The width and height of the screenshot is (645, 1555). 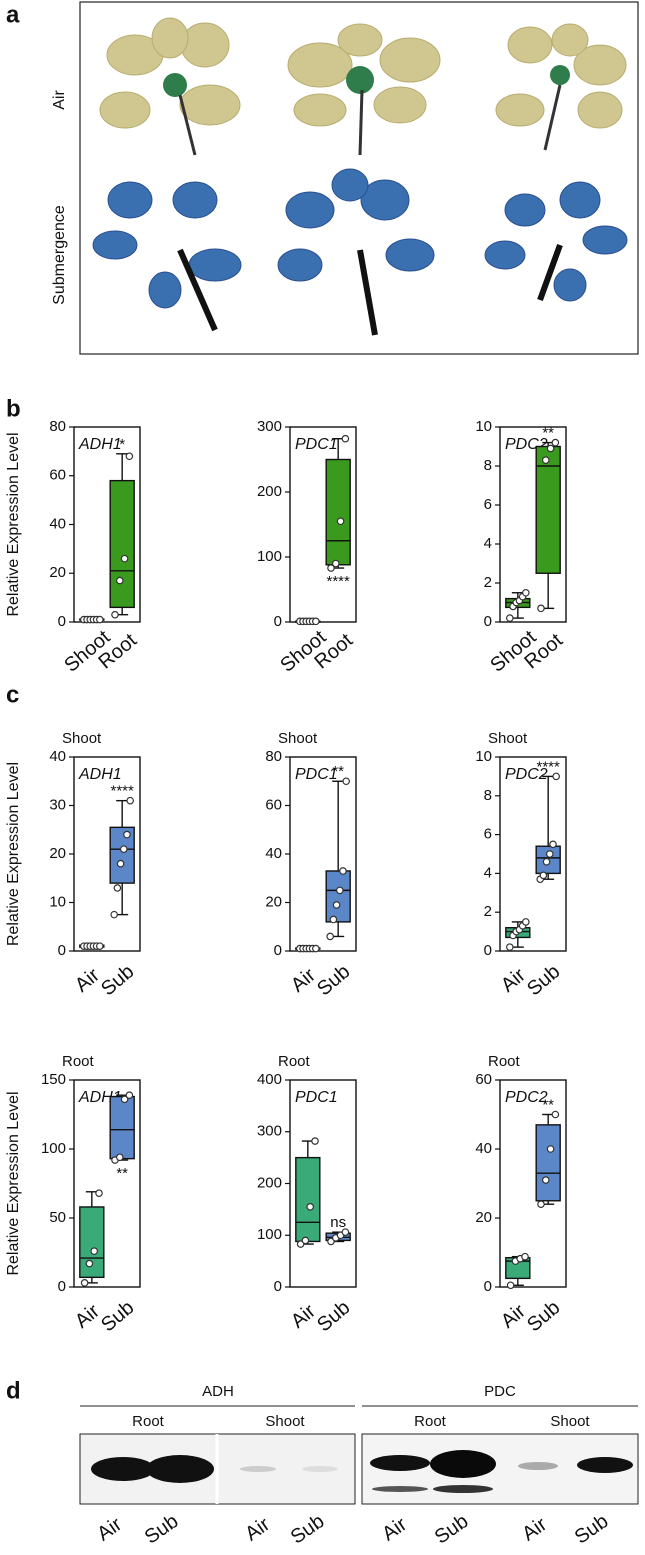 What do you see at coordinates (269, 1079) in the screenshot?
I see `y-tick-label: 400` at bounding box center [269, 1079].